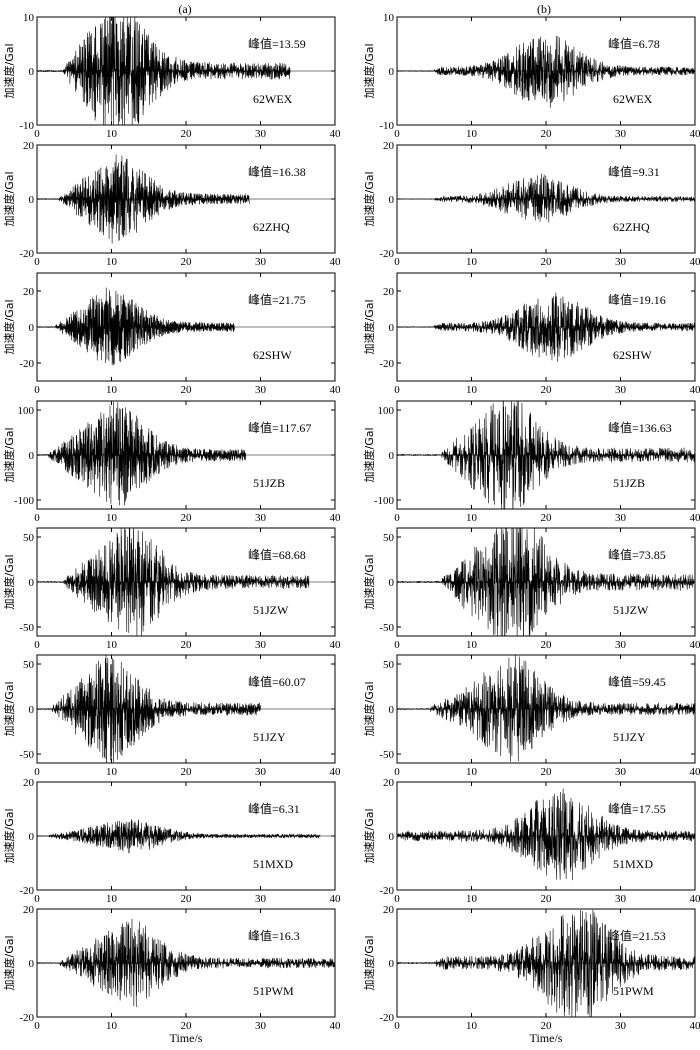 This screenshot has width=700, height=1050. Describe the element at coordinates (386, 126) in the screenshot. I see `y-tick-label: -10` at that location.